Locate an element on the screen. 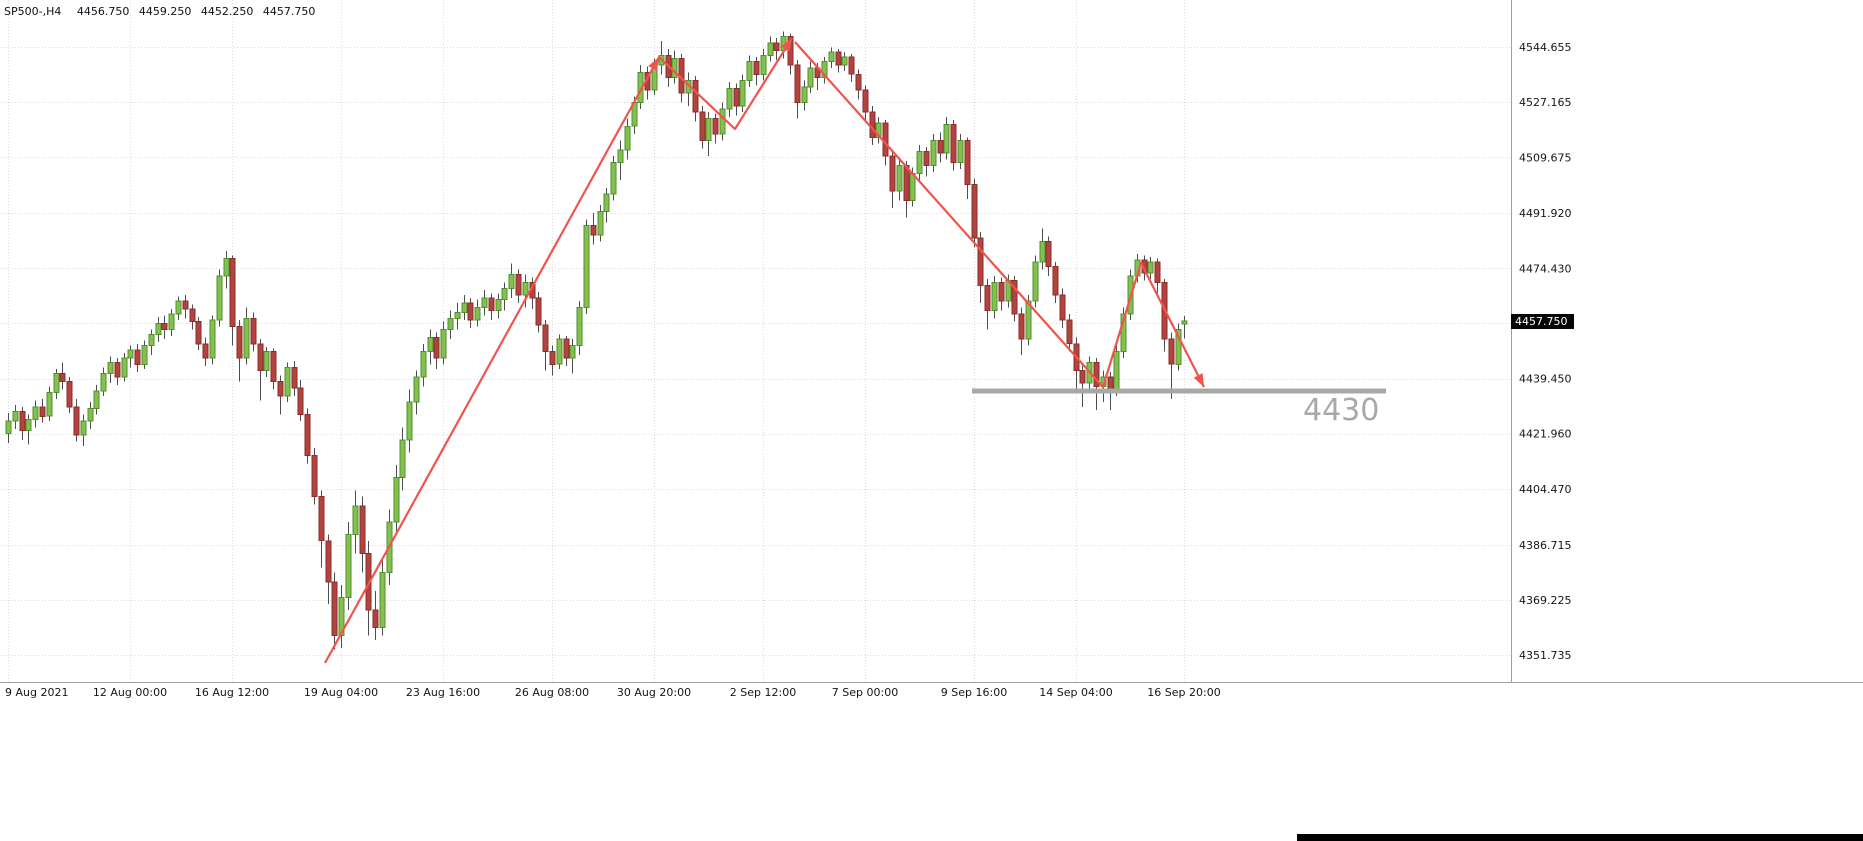 Image resolution: width=1863 pixels, height=841 pixels. ohlc-open: 4456.750 is located at coordinates (103, 11).